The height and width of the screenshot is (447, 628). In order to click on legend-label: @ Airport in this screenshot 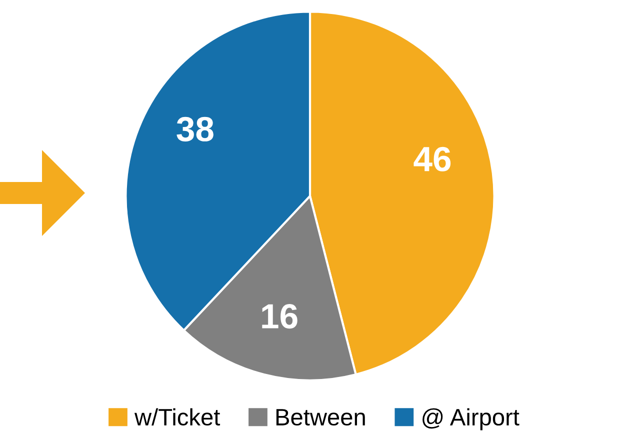, I will do `click(471, 419)`.